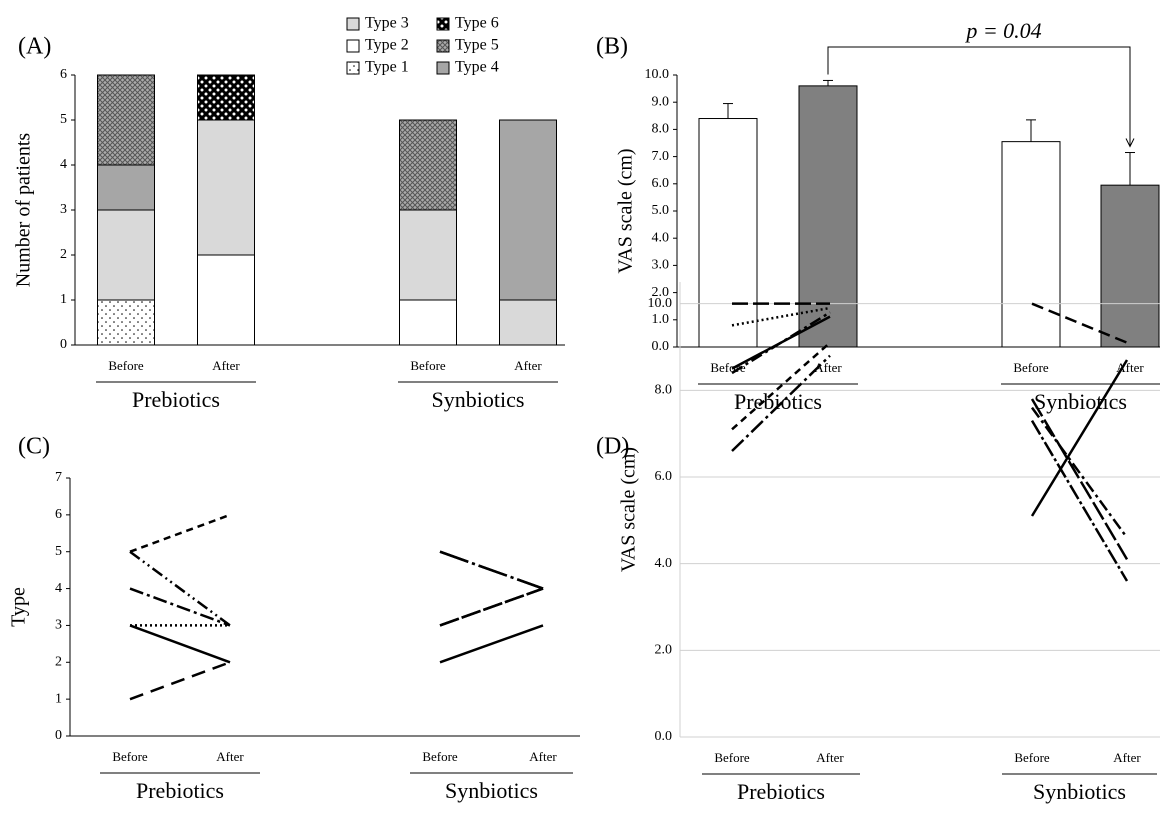 The image size is (1167, 823). What do you see at coordinates (387, 67) in the screenshot?
I see `legend-label: Type 1` at bounding box center [387, 67].